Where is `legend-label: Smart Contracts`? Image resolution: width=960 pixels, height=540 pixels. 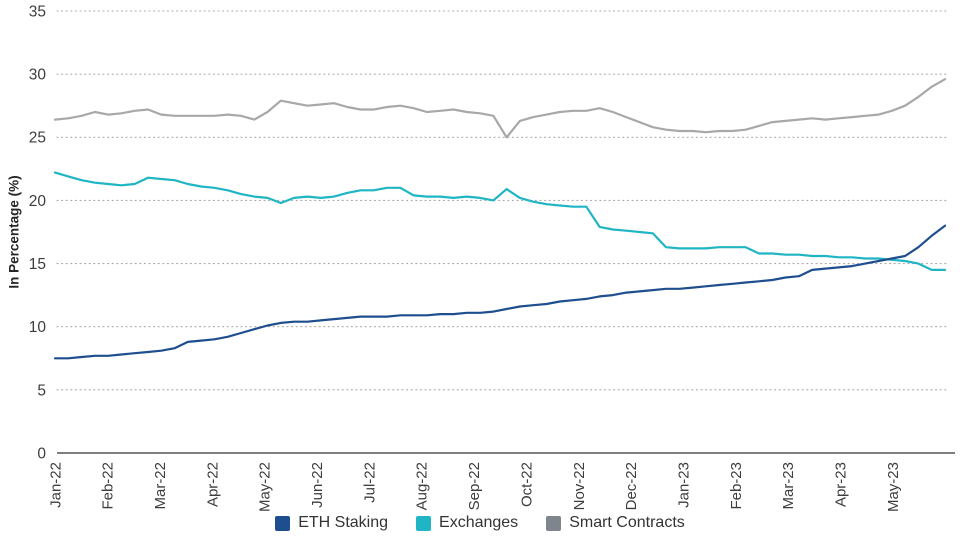 legend-label: Smart Contracts is located at coordinates (627, 522).